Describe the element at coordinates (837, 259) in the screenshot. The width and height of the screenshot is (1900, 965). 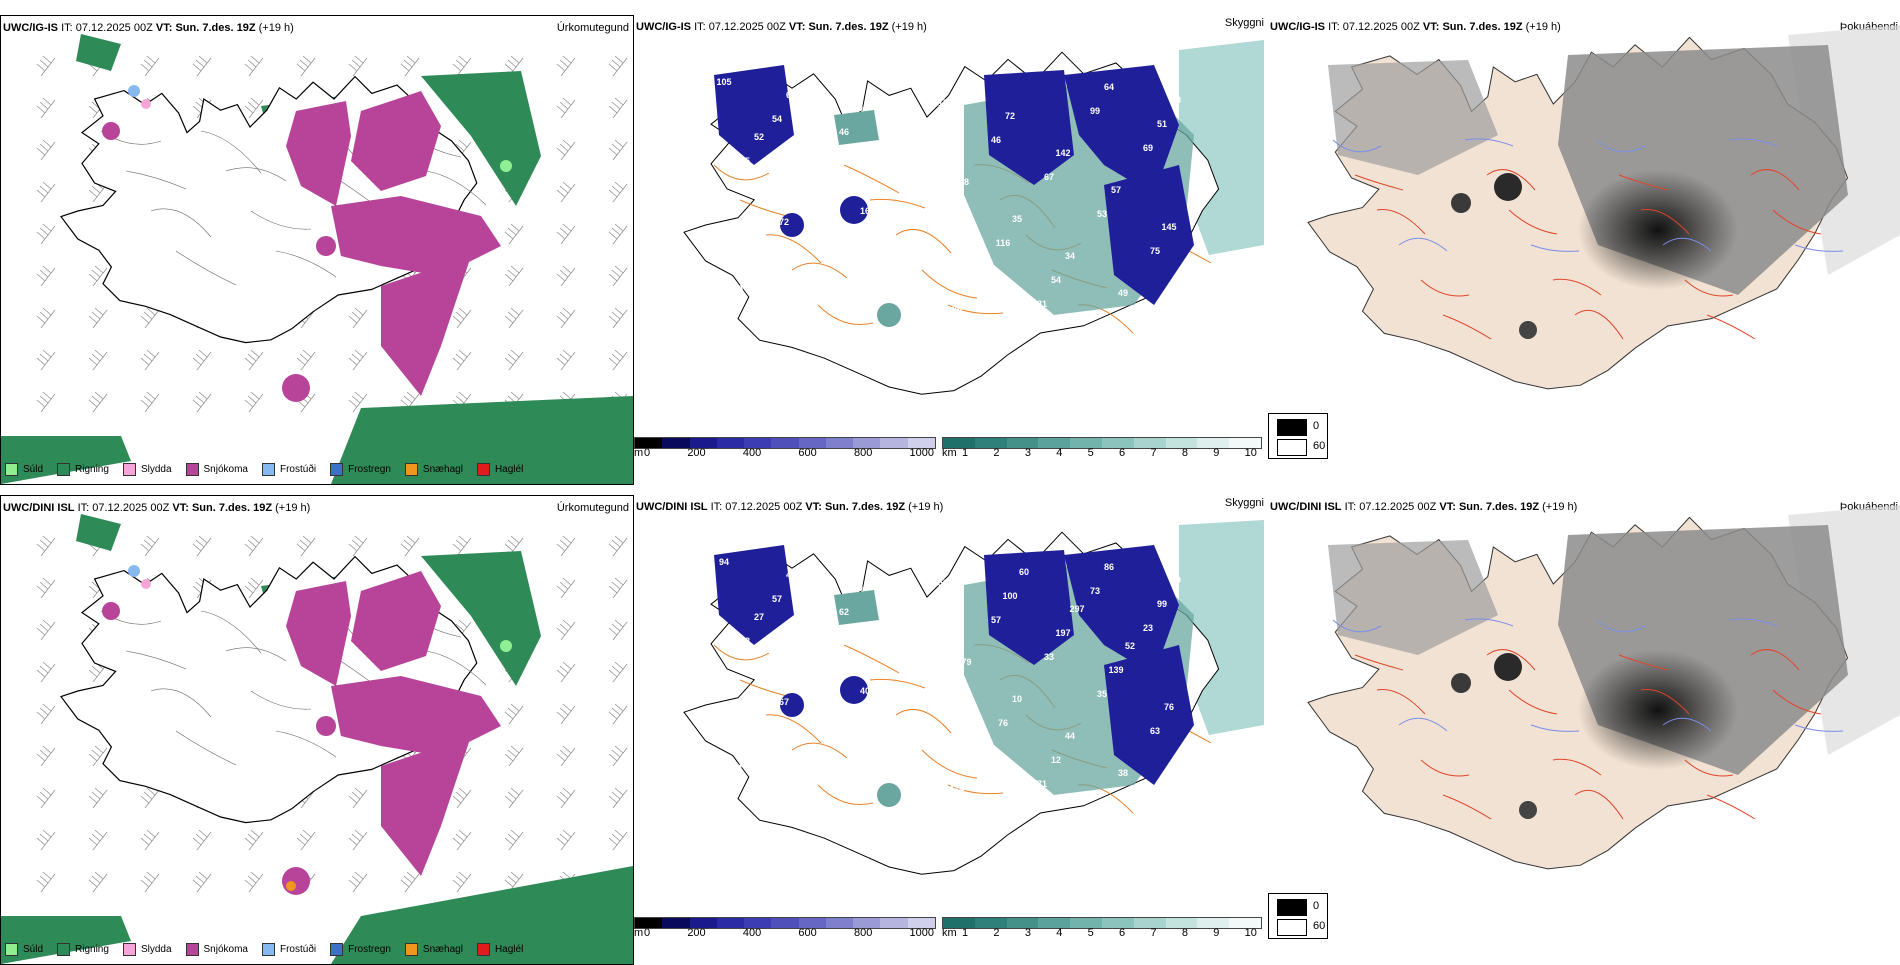
I see `cloudbase-label: 55` at that location.